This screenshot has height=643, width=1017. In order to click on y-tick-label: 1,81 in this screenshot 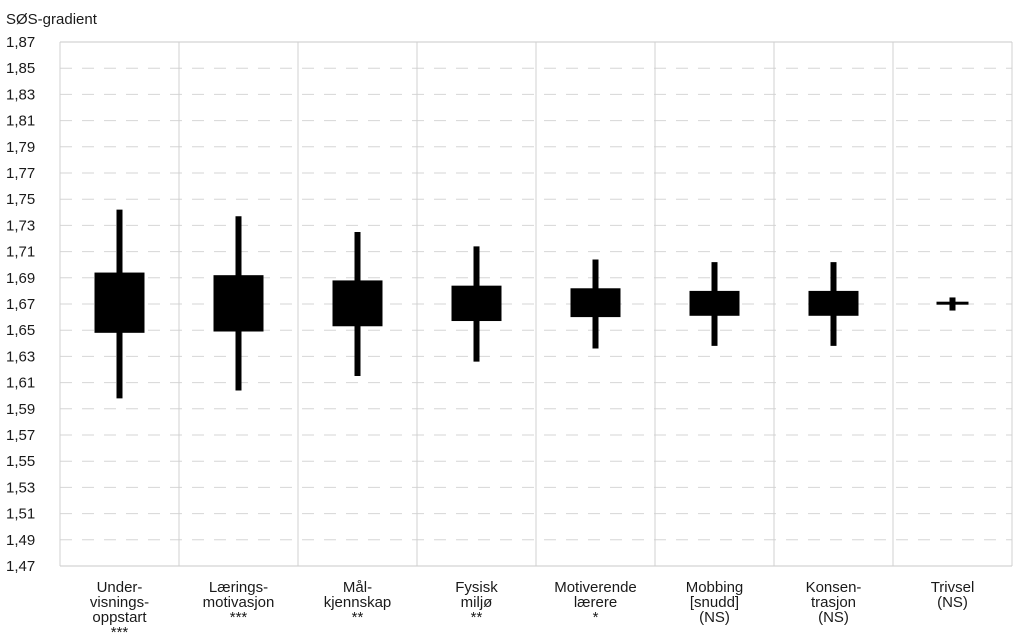, I will do `click(20, 121)`.